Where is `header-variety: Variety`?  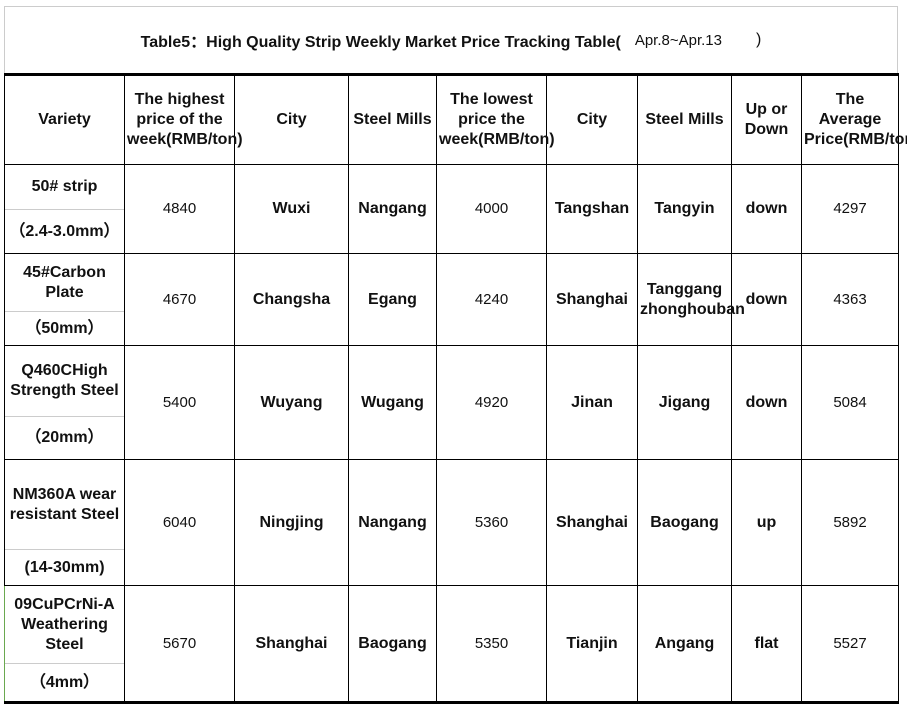
header-variety: Variety is located at coordinates (64, 119).